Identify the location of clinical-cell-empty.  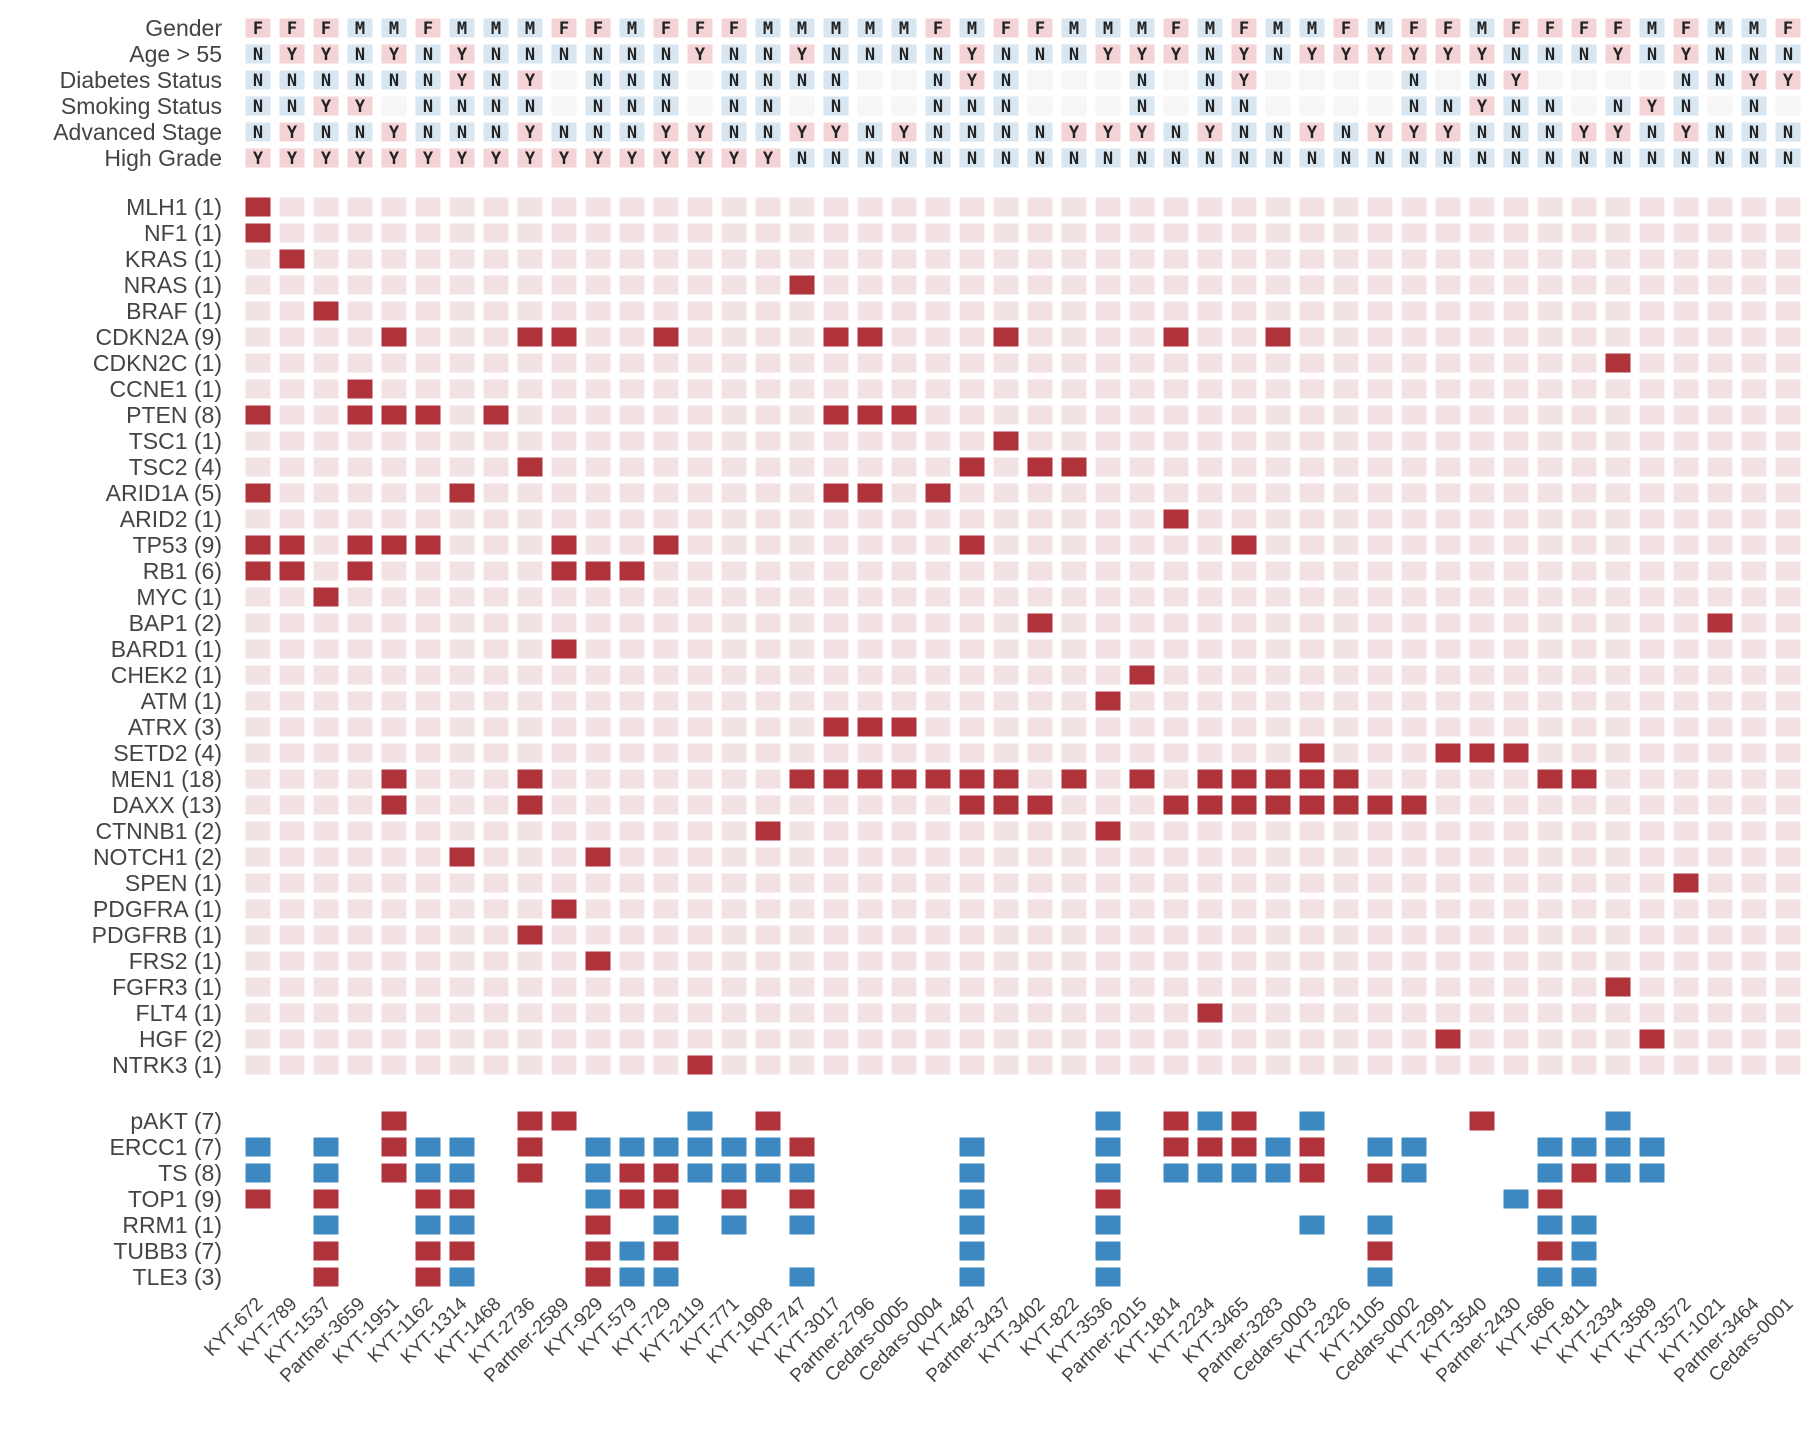
(1176, 80).